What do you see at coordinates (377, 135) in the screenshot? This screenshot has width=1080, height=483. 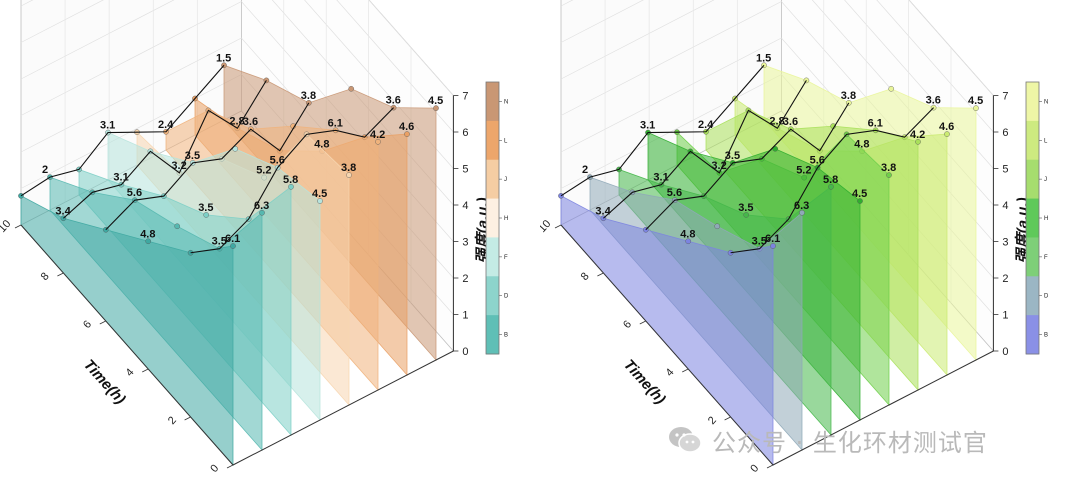 I see `data-label: 4.2` at bounding box center [377, 135].